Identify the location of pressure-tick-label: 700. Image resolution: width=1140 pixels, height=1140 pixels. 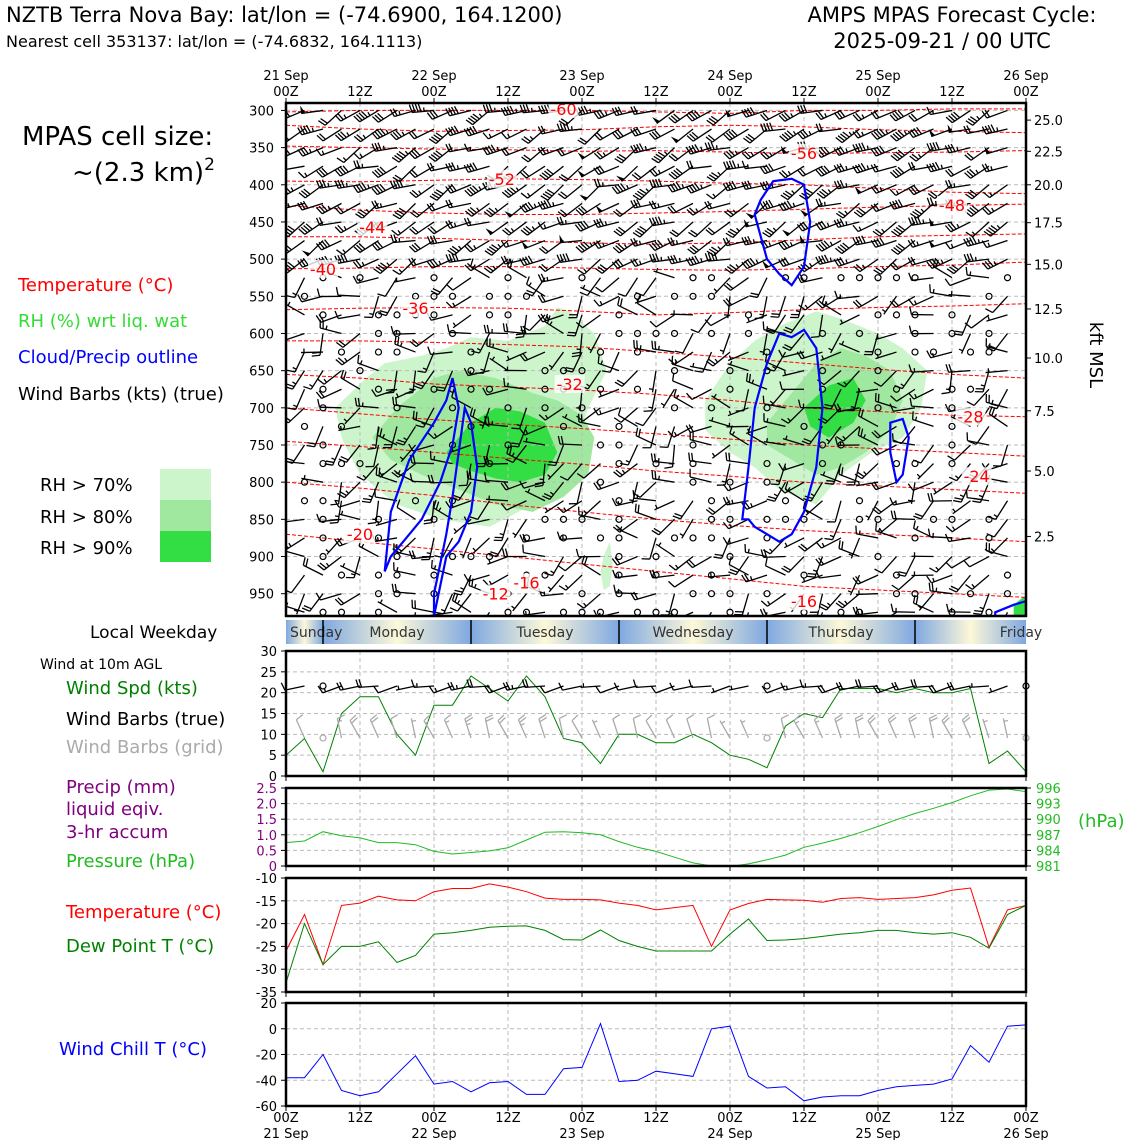
(261, 409).